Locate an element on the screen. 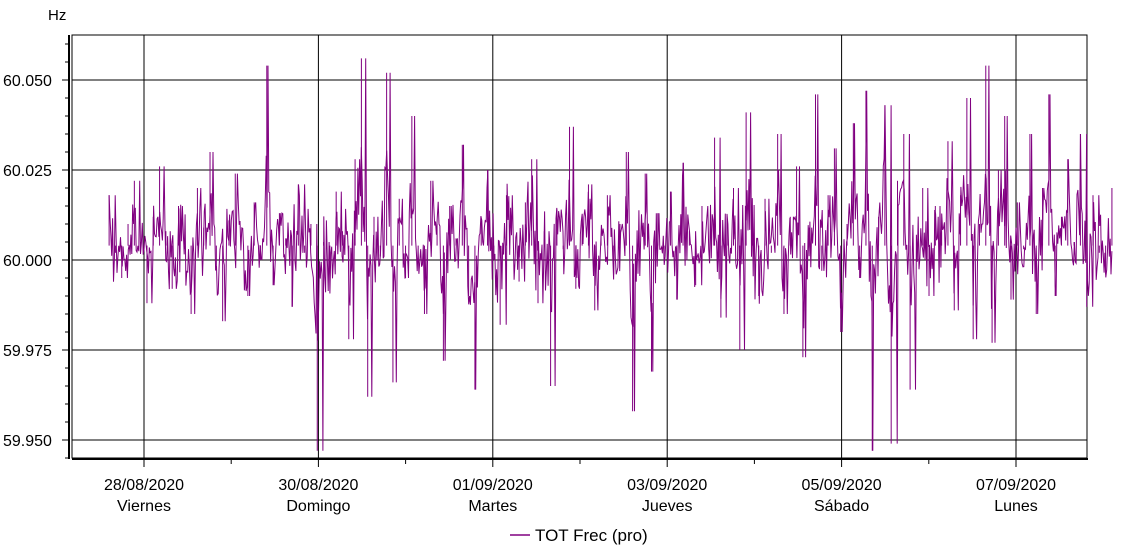  y-ticks: 59.950 59.975 60.000 60.025 60.050 is located at coordinates (36, 251).